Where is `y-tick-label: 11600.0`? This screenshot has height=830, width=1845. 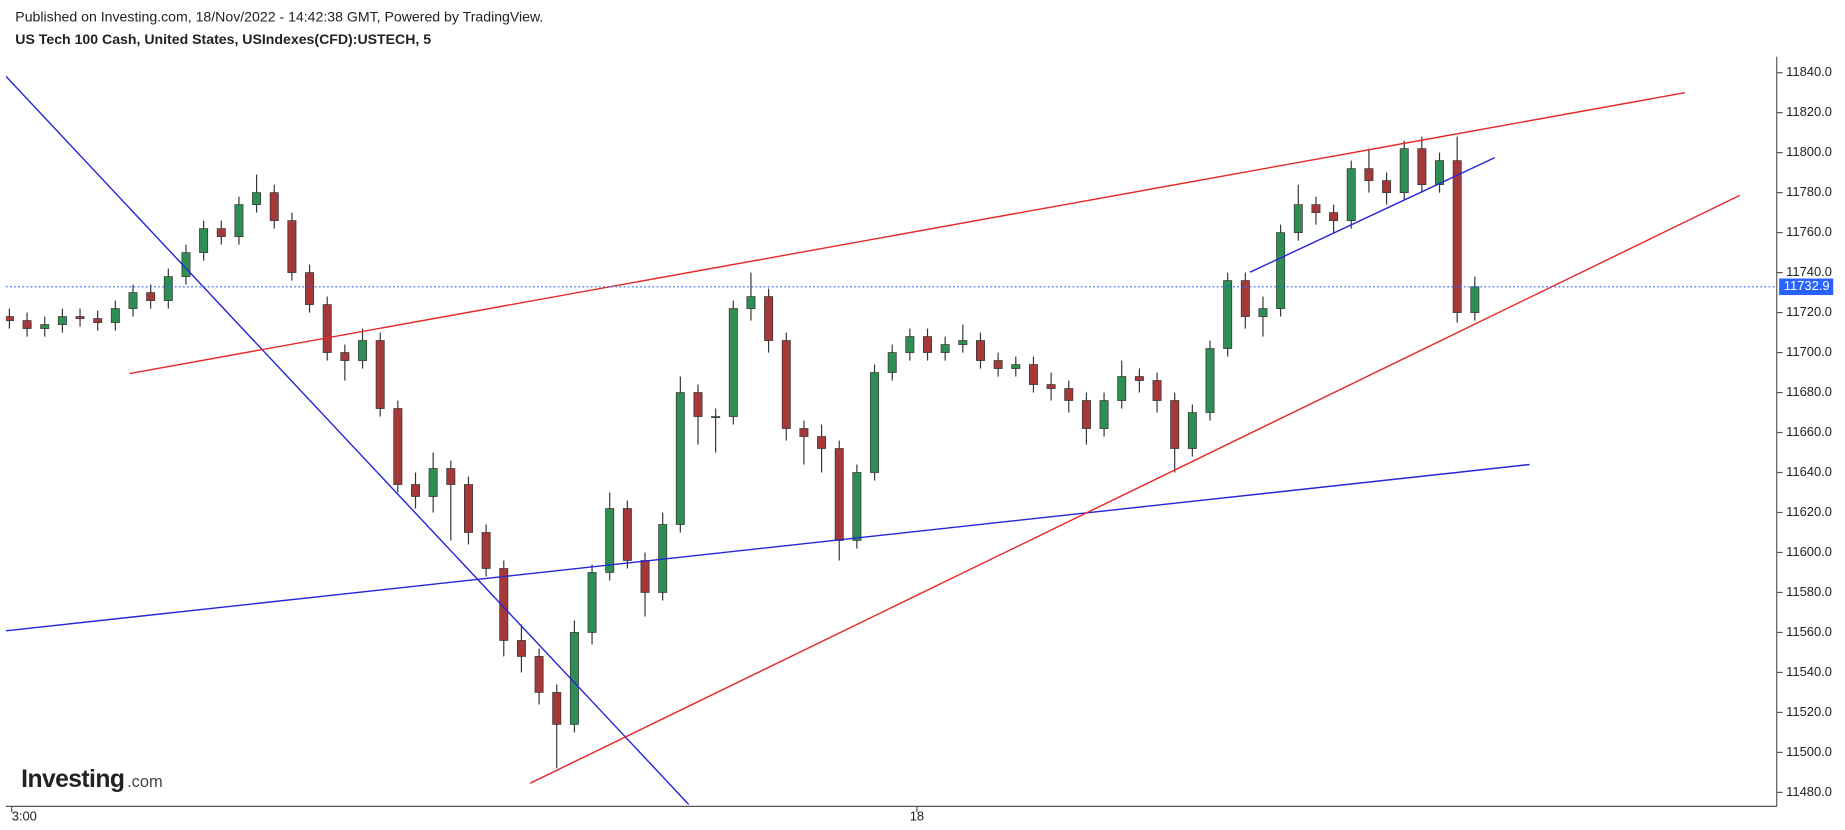 y-tick-label: 11600.0 is located at coordinates (1809, 551).